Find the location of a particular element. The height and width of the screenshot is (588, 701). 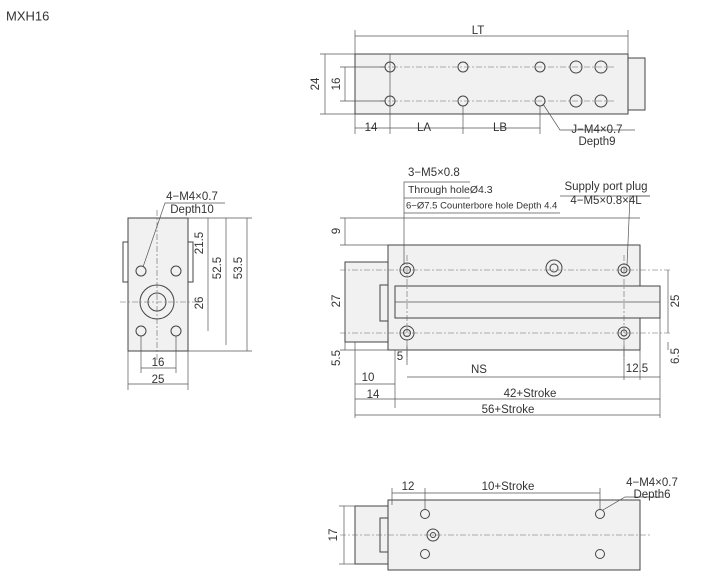

dim-label: 26 is located at coordinates (200, 303).